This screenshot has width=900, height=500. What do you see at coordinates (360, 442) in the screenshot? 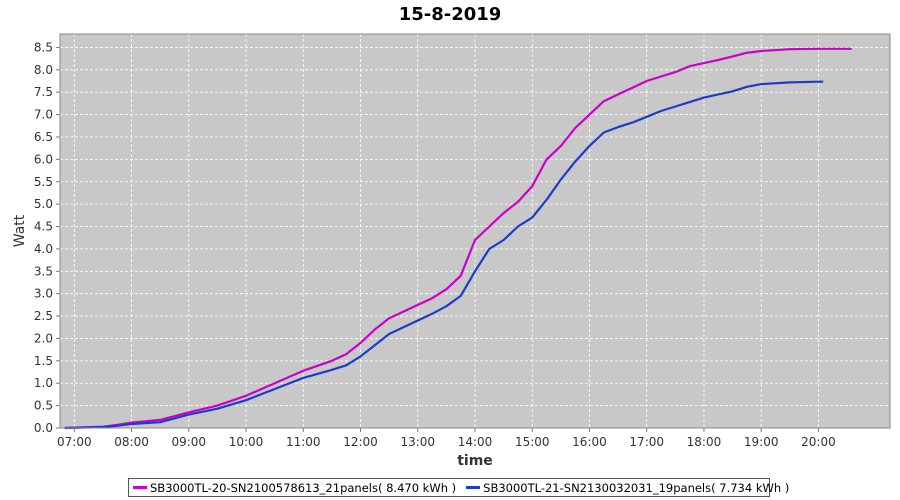
I see `x-tick-label: 12:00` at bounding box center [360, 442].